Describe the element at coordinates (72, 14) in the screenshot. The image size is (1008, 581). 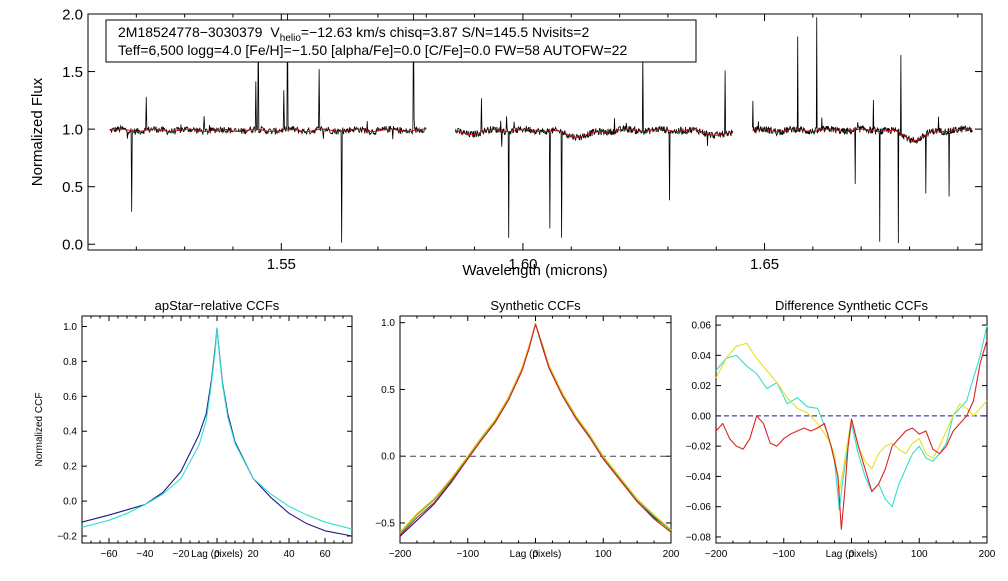
I see `spectrum-ytick-label: 2.0` at that location.